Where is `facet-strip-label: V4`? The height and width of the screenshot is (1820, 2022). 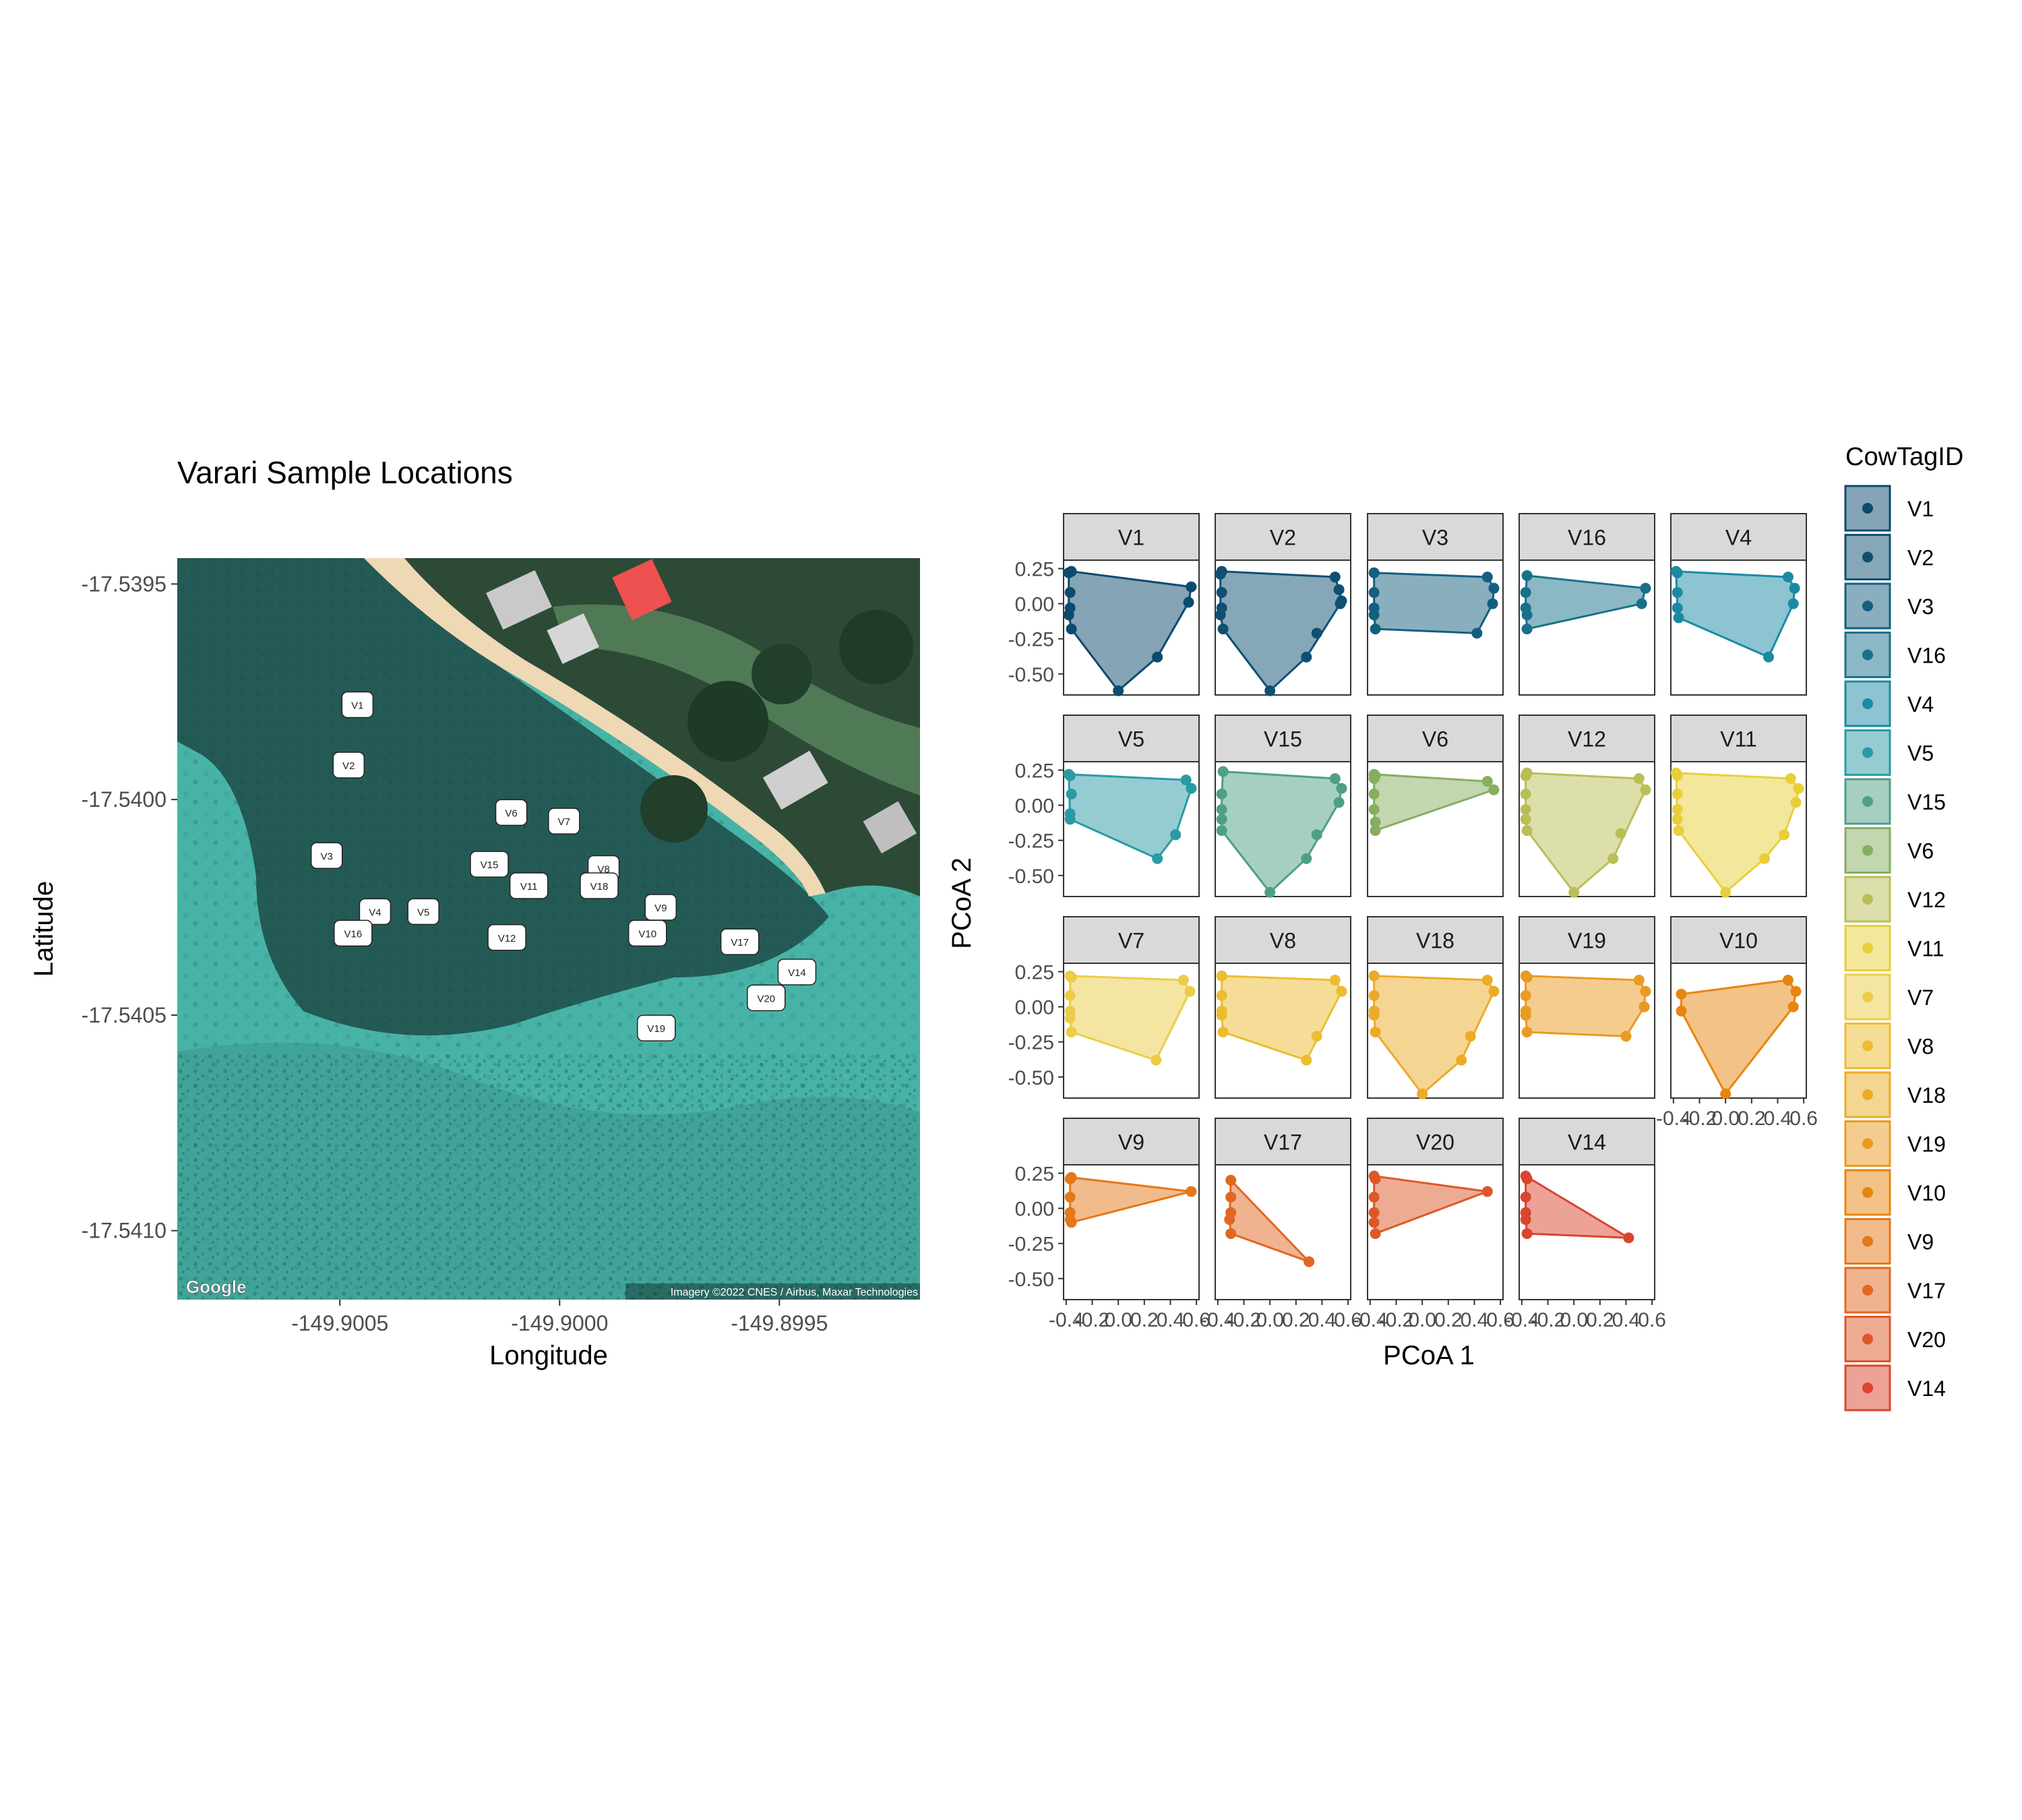
facet-strip-label: V4 is located at coordinates (1738, 538).